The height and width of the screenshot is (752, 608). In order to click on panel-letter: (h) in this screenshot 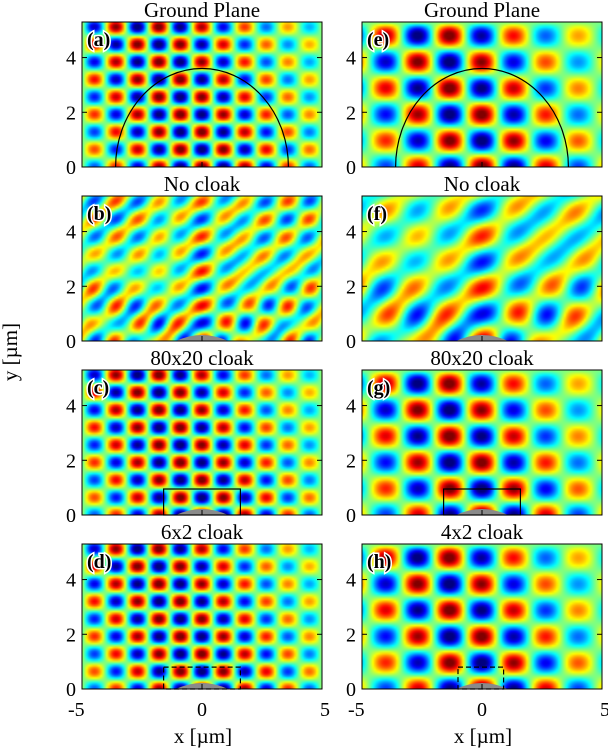, I will do `click(379, 562)`.